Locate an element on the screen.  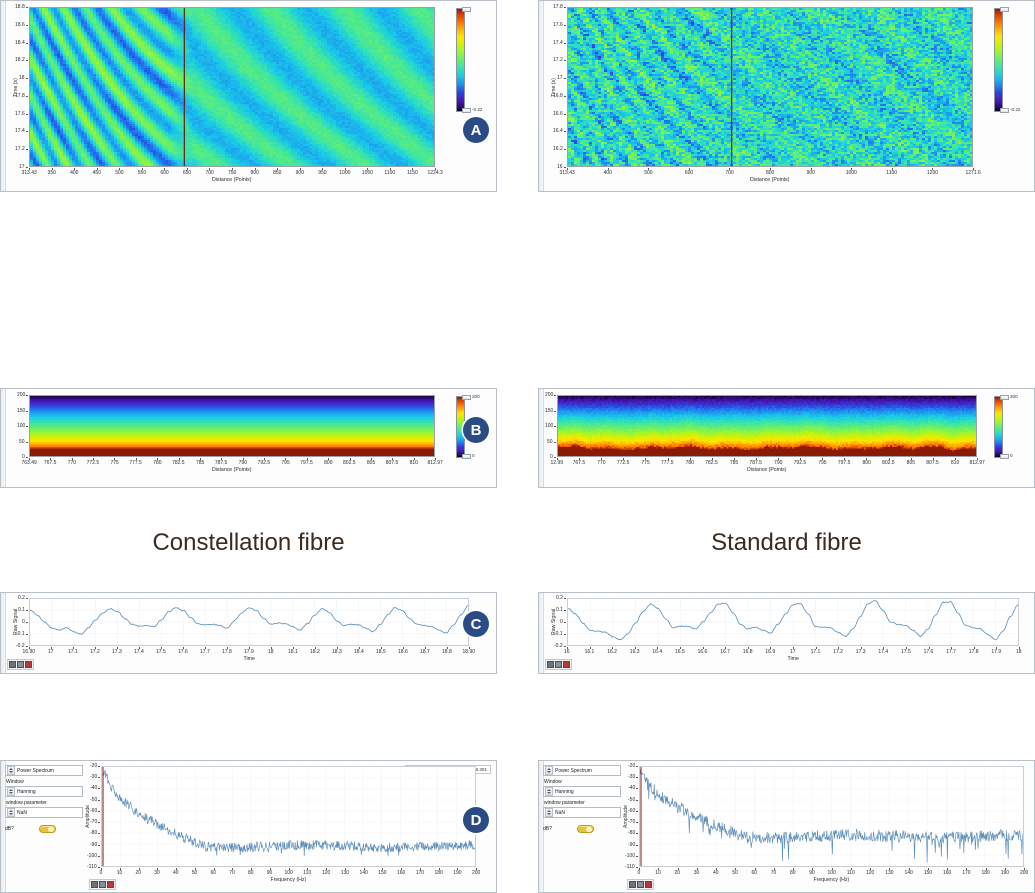
x-tick-label: 1000 is located at coordinates (344, 173).